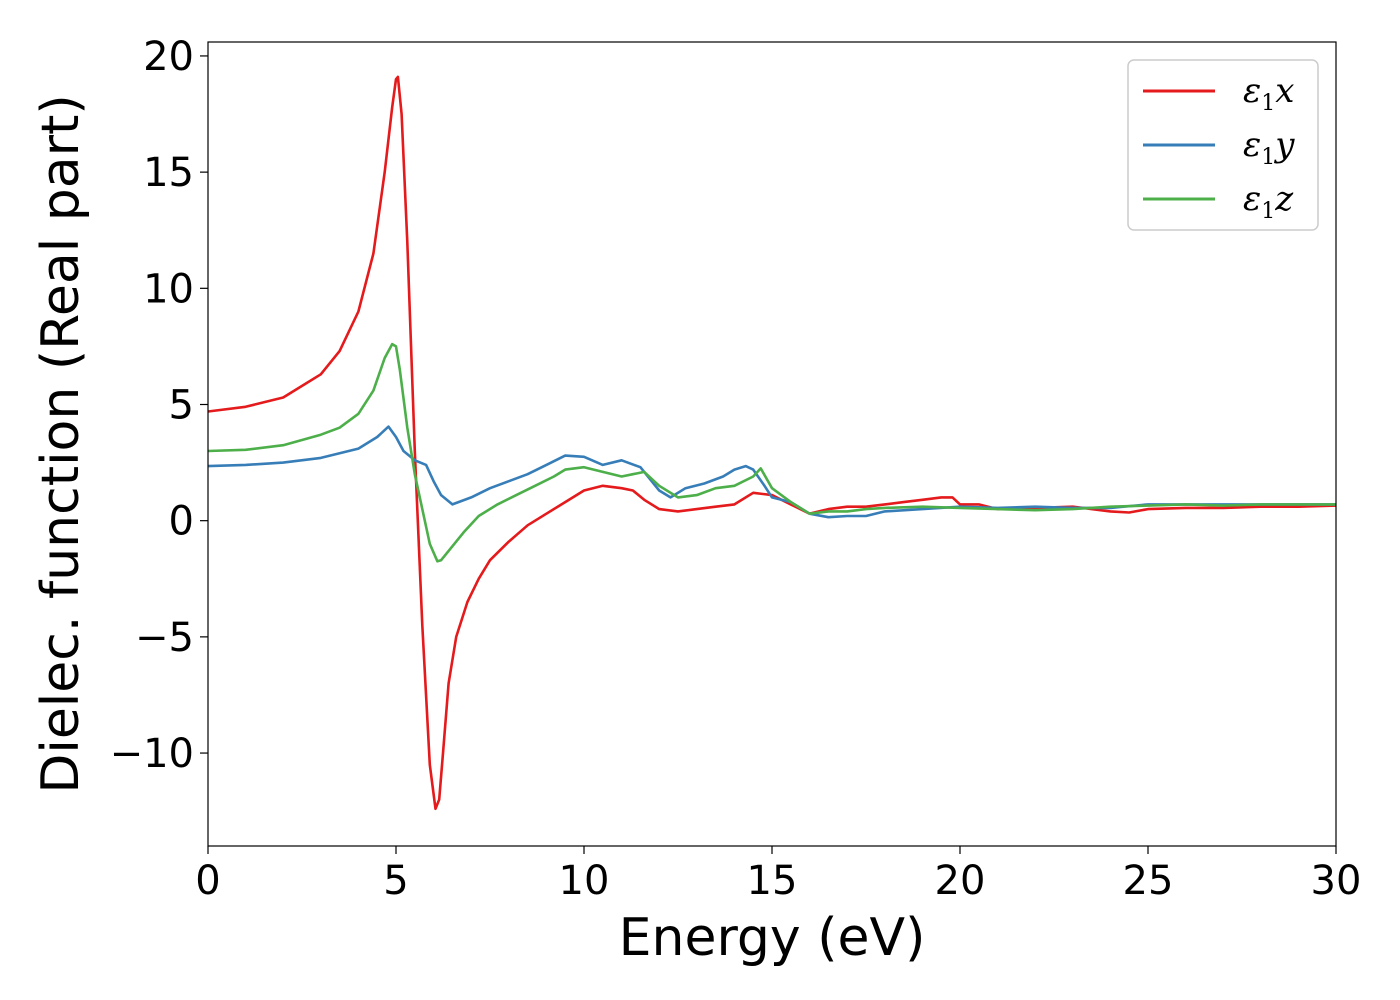 This screenshot has height=1000, width=1400. I want to click on y-tick-label: 10, so click(168, 289).